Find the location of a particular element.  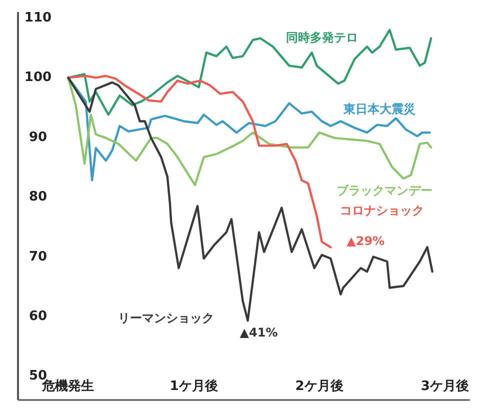

annotation: ▲41% is located at coordinates (259, 333).